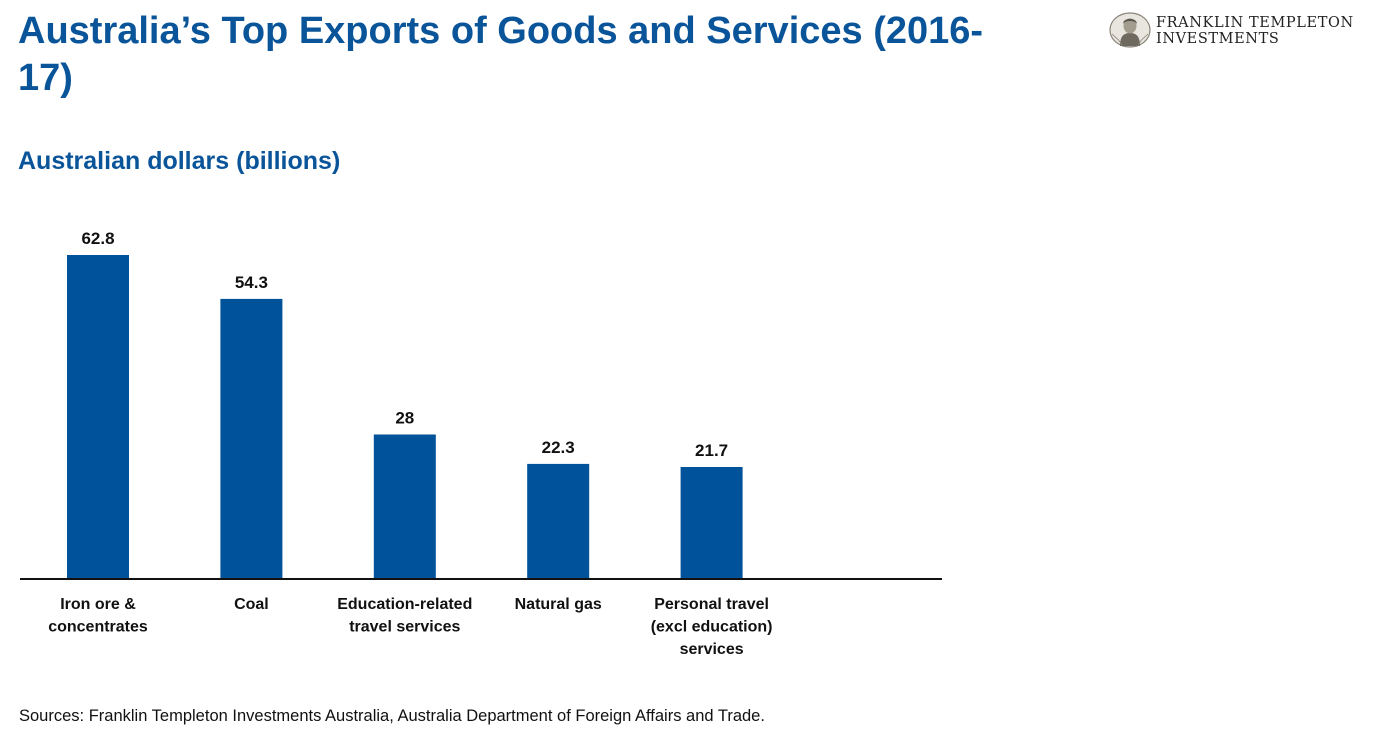 The width and height of the screenshot is (1376, 742). Describe the element at coordinates (98, 627) in the screenshot. I see `category-label-line: concentrates` at that location.